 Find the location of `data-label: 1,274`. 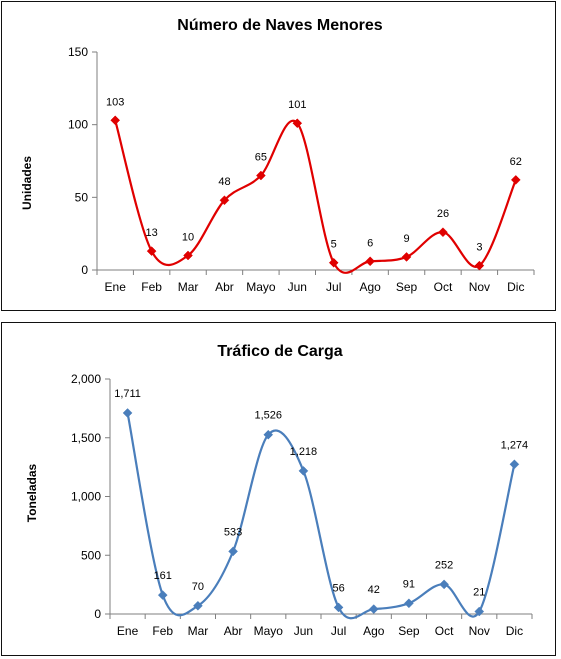

data-label: 1,274 is located at coordinates (515, 445).